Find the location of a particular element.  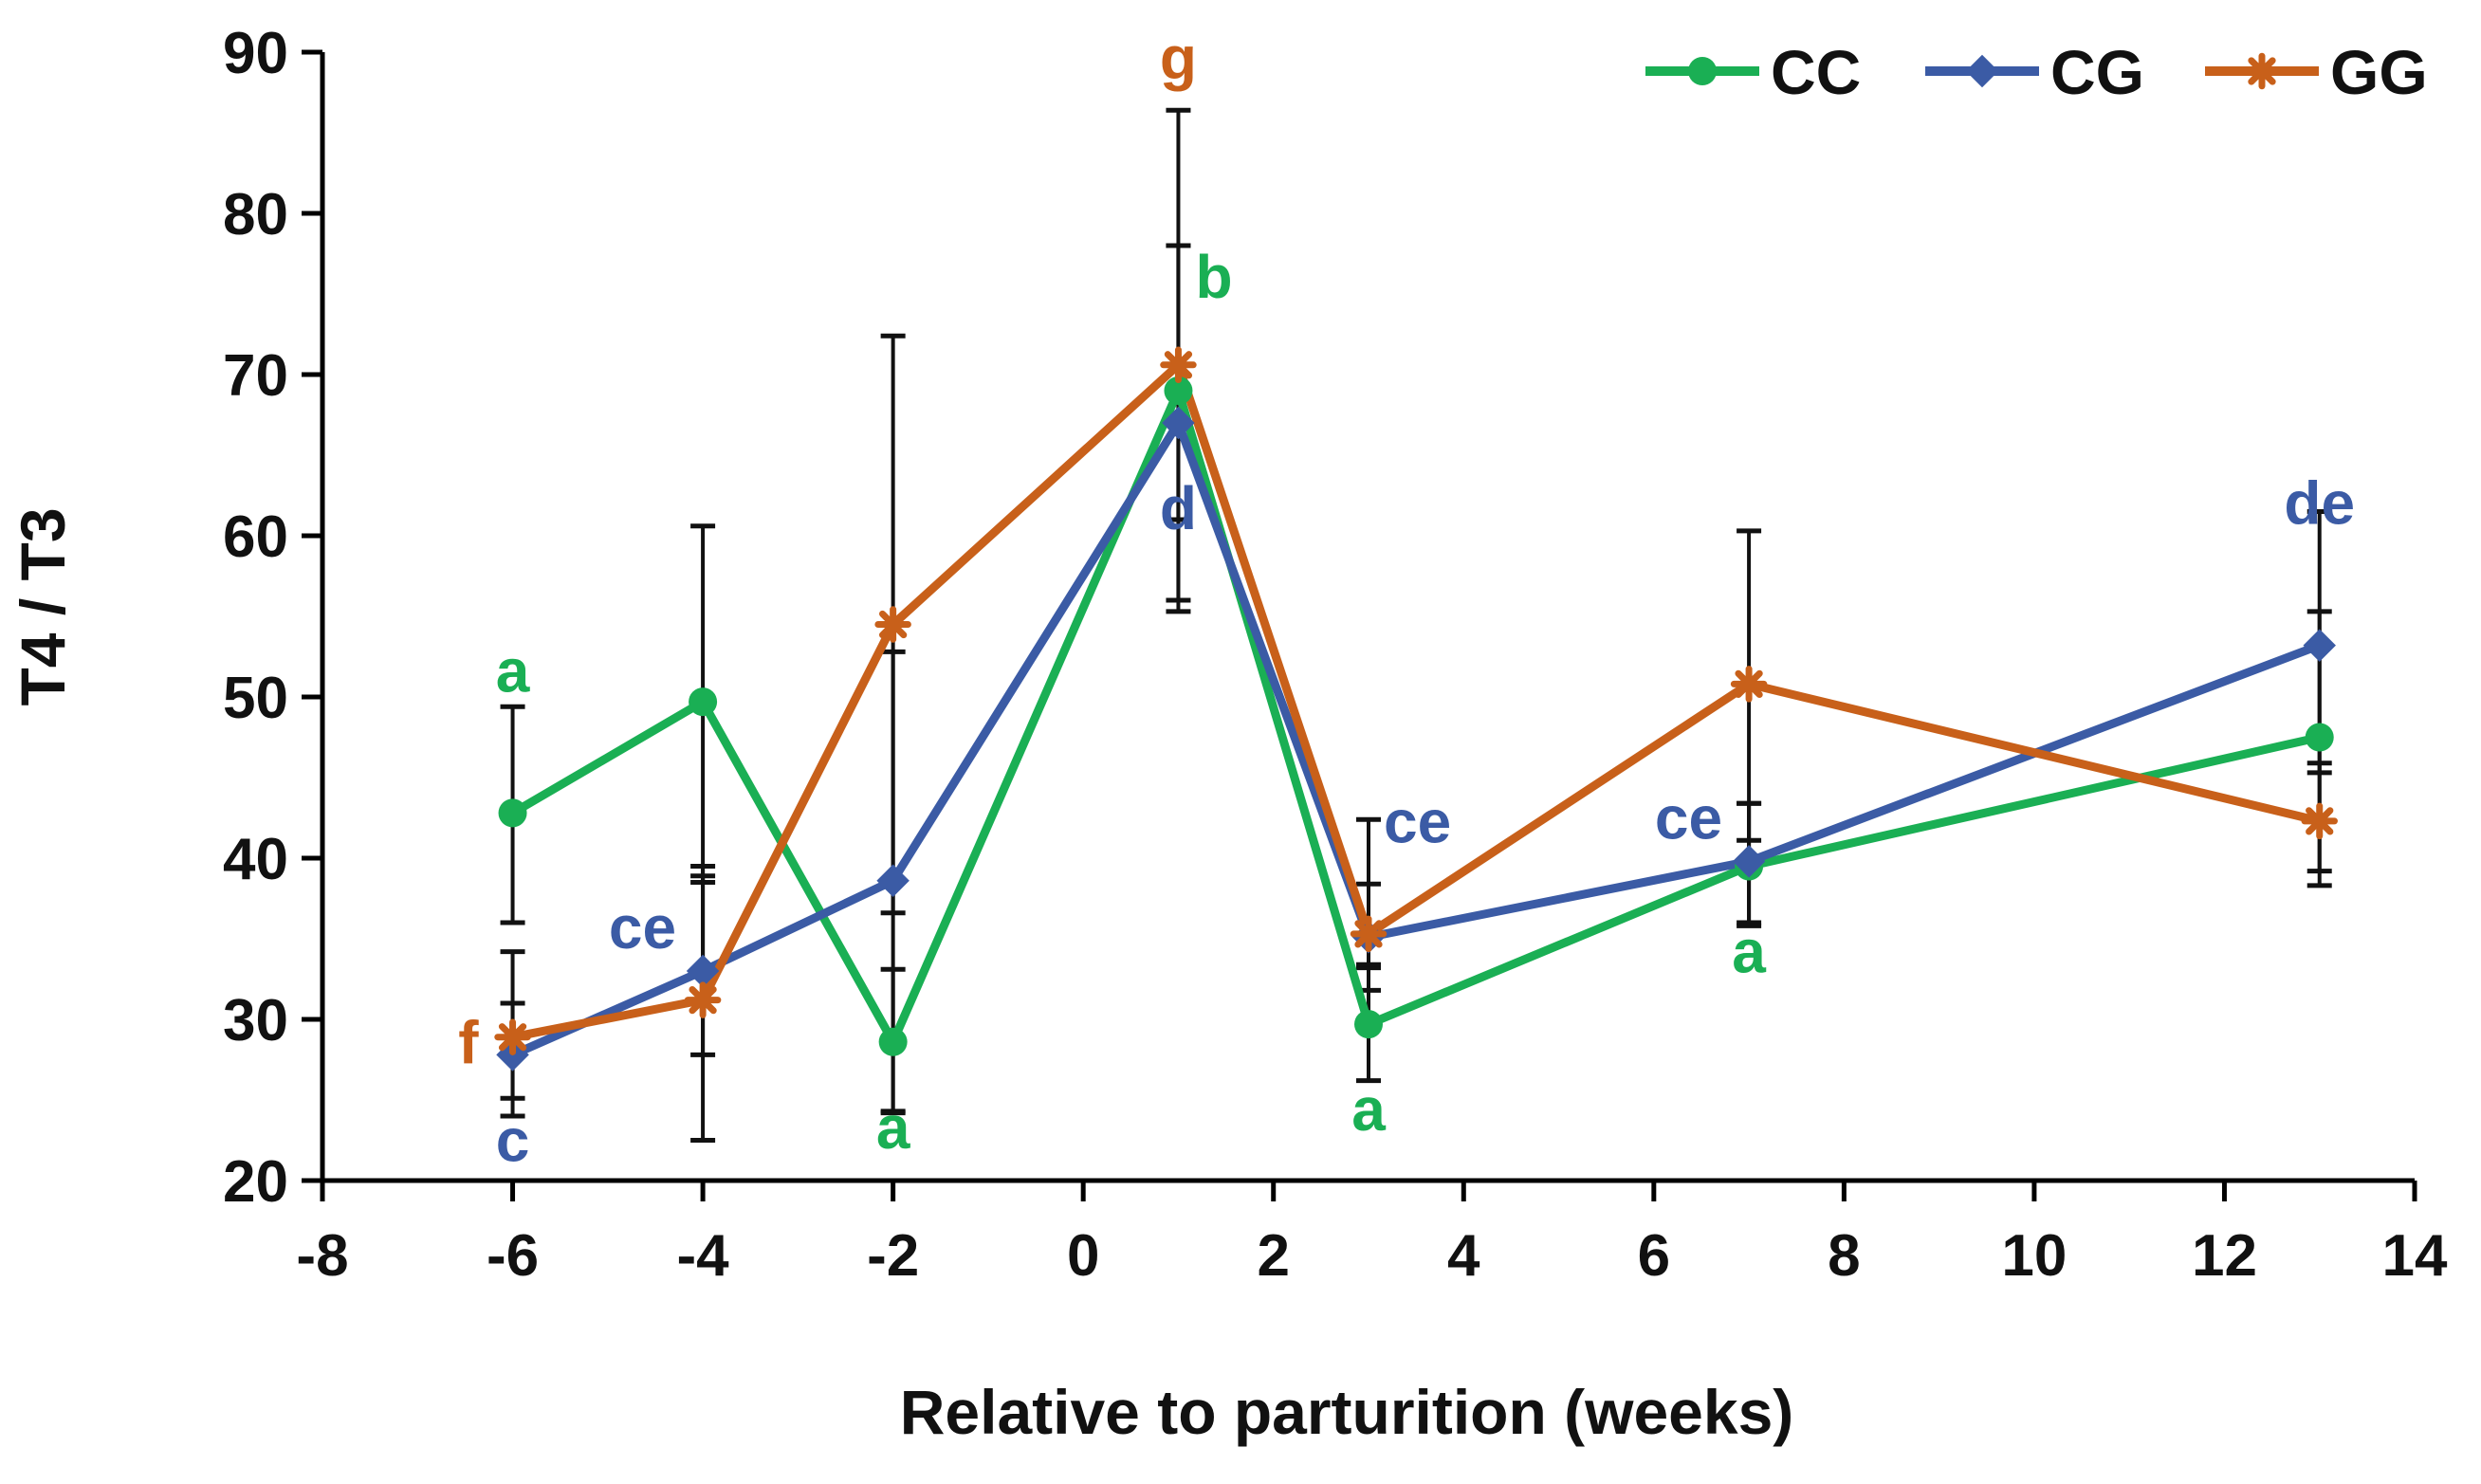

y-tick-label: 30 is located at coordinates (255, 1021).